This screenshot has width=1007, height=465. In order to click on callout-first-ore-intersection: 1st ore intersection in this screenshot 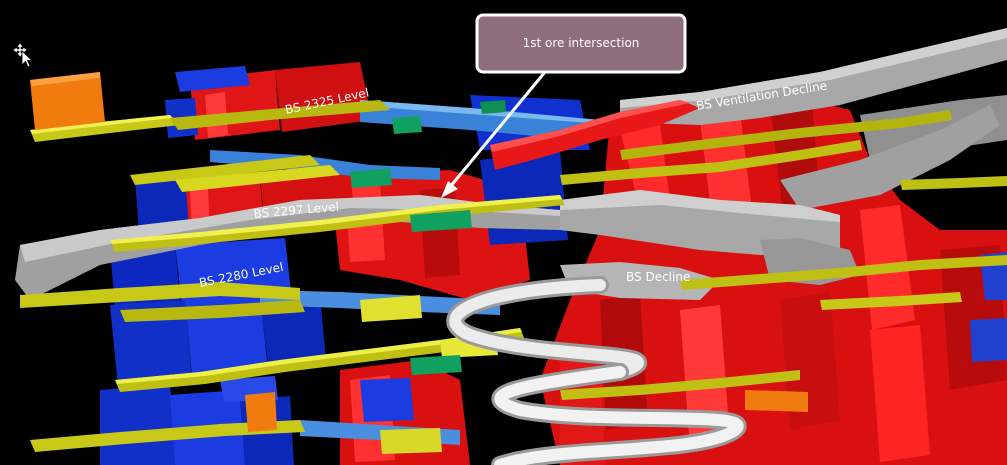, I will do `click(564, 105)`.